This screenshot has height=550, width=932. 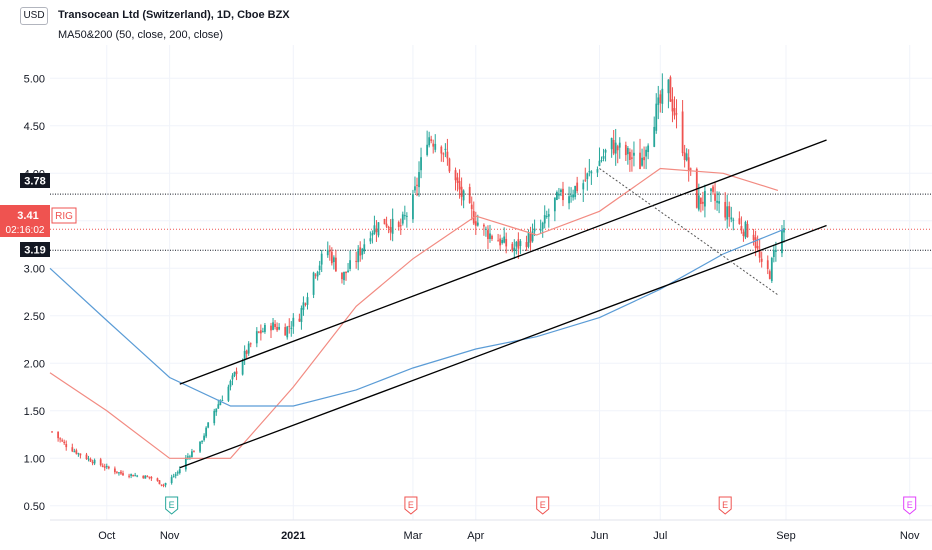 I want to click on dotted-trendline, so click(x=689, y=232).